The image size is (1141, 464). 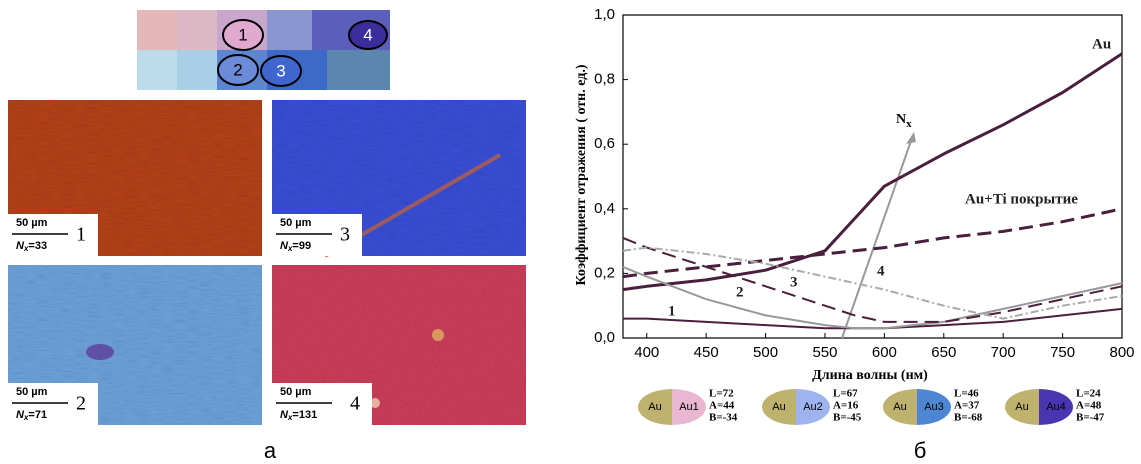 What do you see at coordinates (884, 352) in the screenshot?
I see `x-tick-label: 600` at bounding box center [884, 352].